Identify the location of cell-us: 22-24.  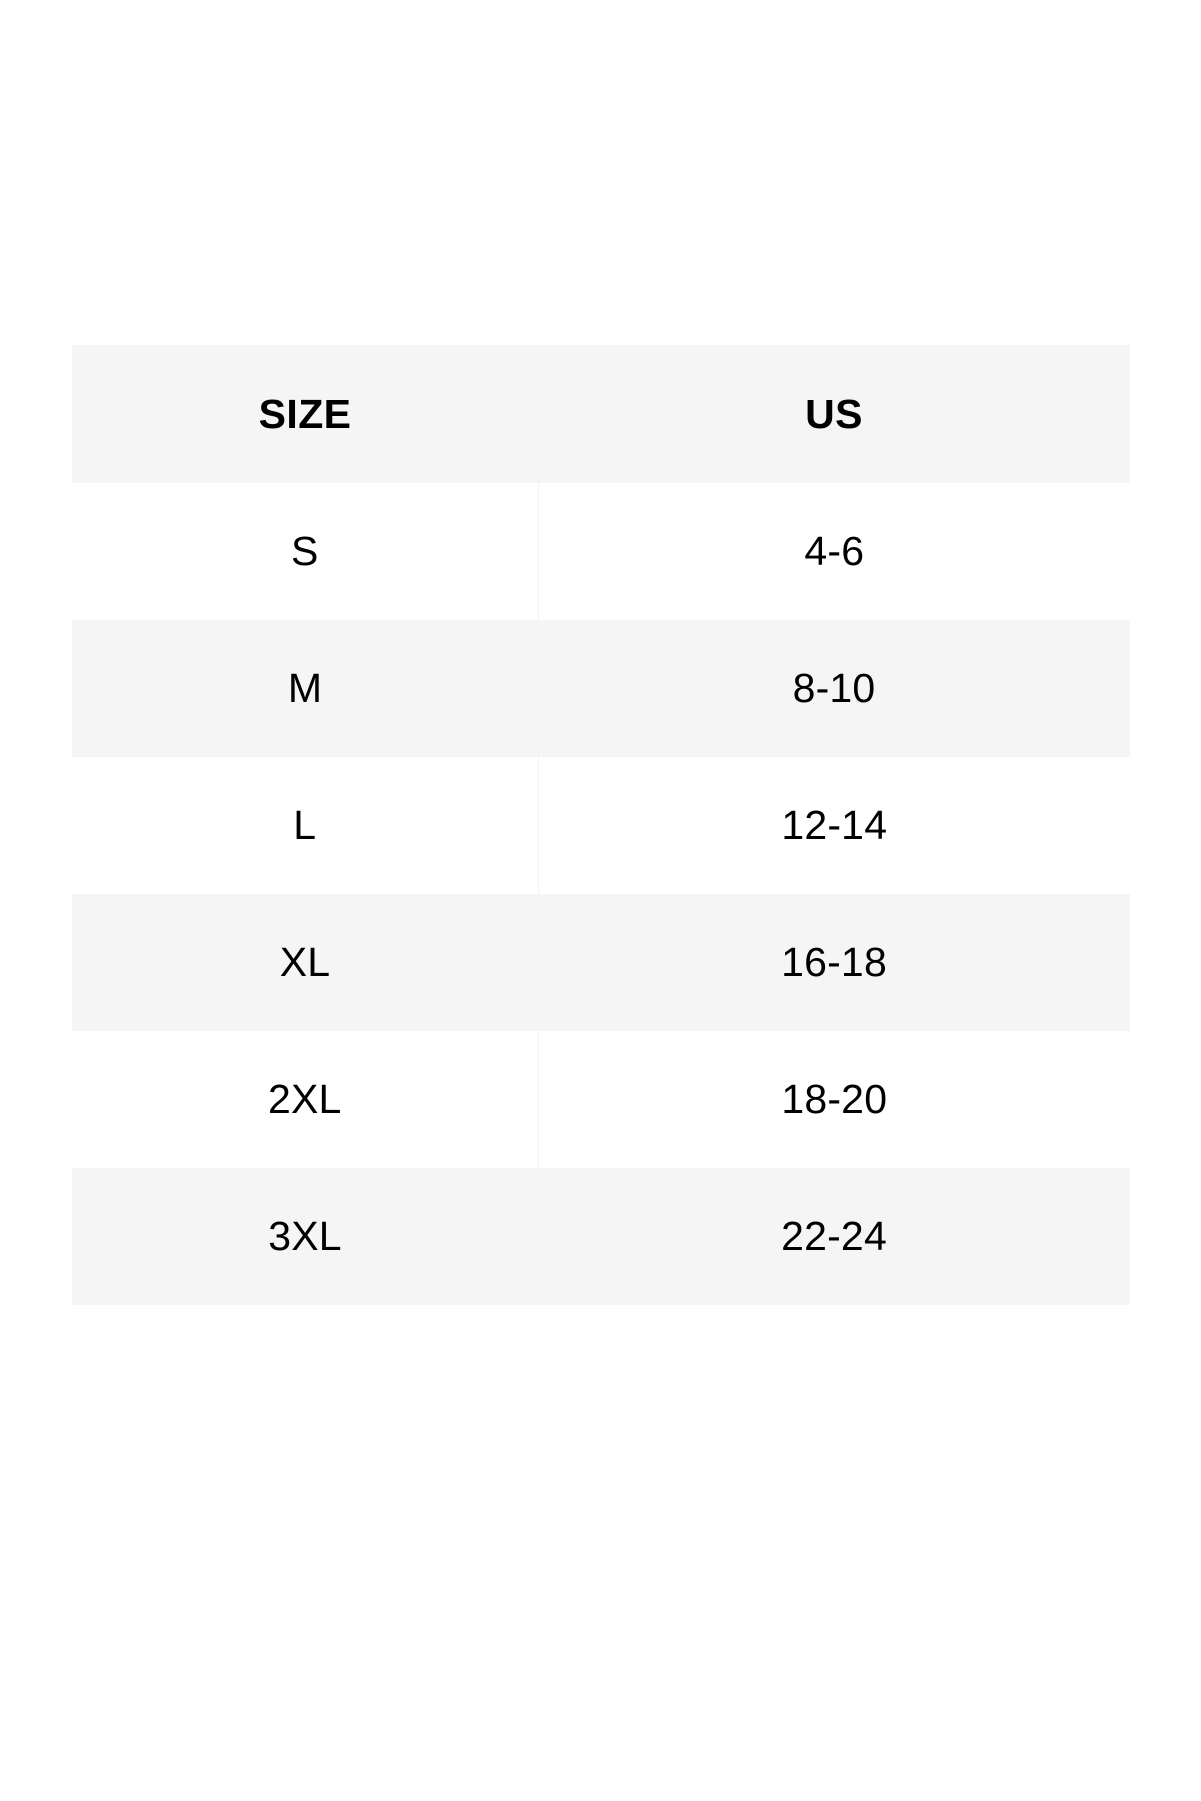
(834, 1236).